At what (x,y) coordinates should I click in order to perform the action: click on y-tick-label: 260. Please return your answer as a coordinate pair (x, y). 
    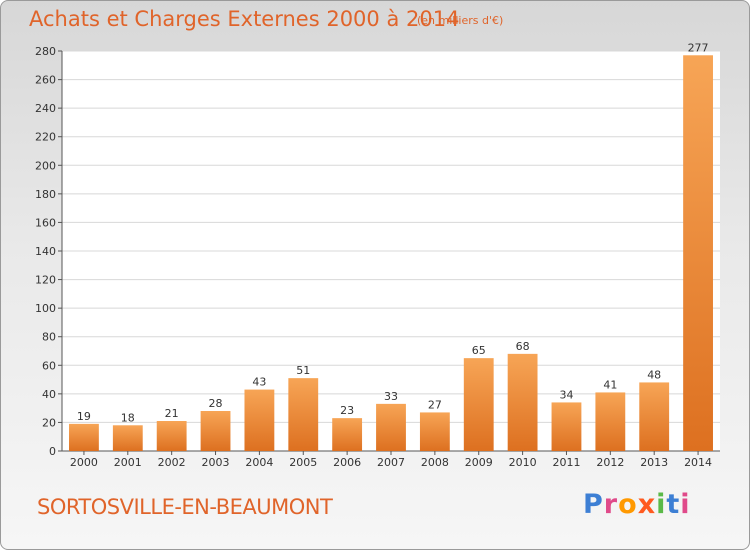
    Looking at the image, I should click on (45, 80).